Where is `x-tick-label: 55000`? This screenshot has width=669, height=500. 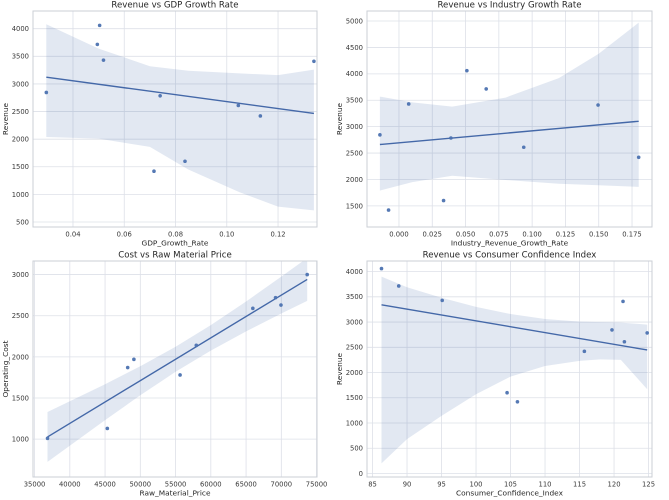 x-tick-label: 55000 is located at coordinates (176, 485).